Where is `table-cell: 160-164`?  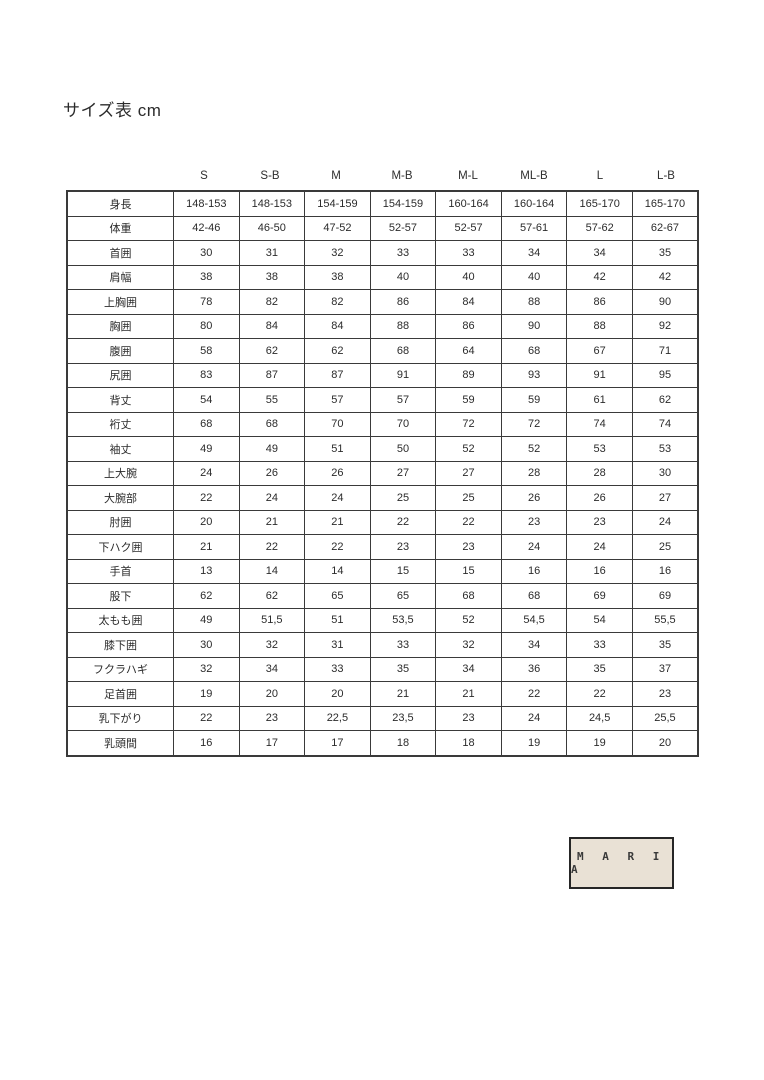 table-cell: 160-164 is located at coordinates (534, 203).